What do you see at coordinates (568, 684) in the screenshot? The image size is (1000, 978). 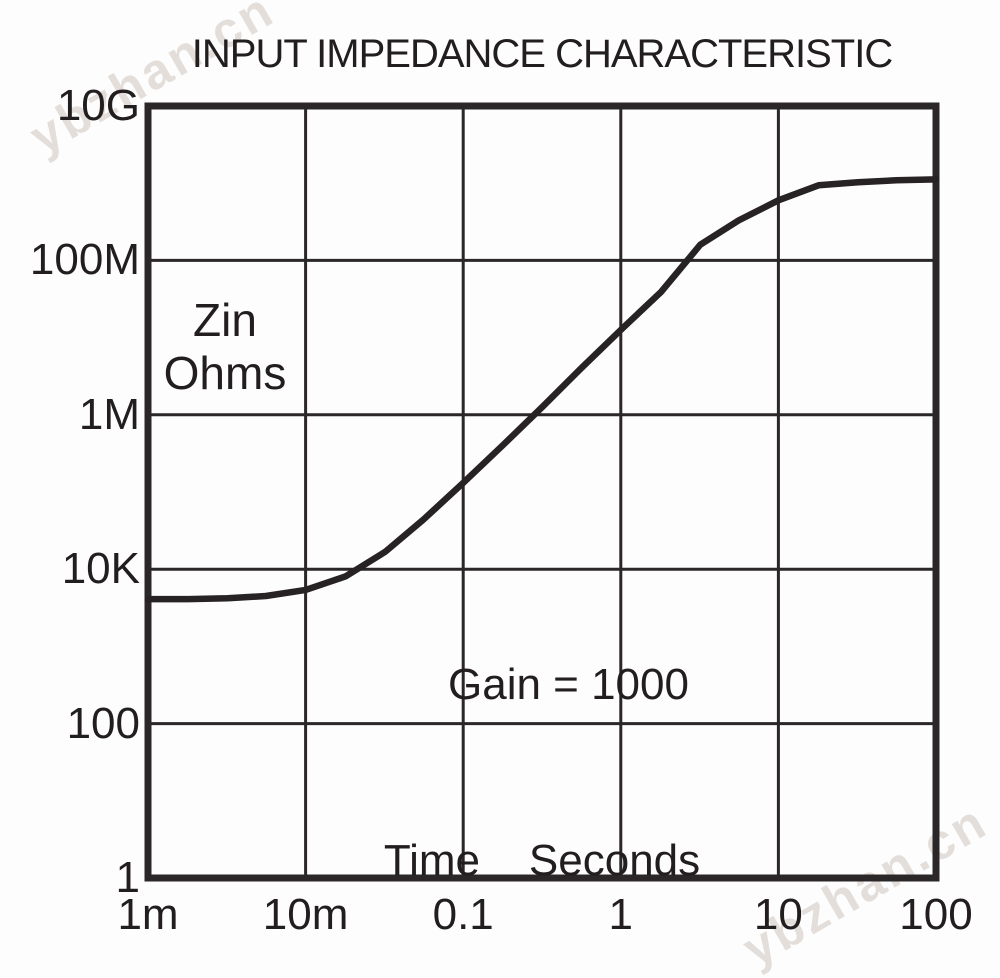 I see `gain-annotation: Gain = 1000` at bounding box center [568, 684].